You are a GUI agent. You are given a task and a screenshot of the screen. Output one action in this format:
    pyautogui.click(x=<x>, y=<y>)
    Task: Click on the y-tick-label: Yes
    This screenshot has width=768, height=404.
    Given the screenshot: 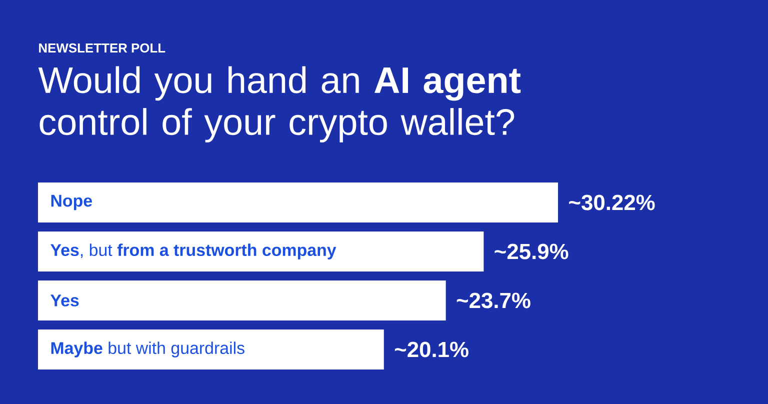 What is the action you would take?
    pyautogui.click(x=64, y=300)
    